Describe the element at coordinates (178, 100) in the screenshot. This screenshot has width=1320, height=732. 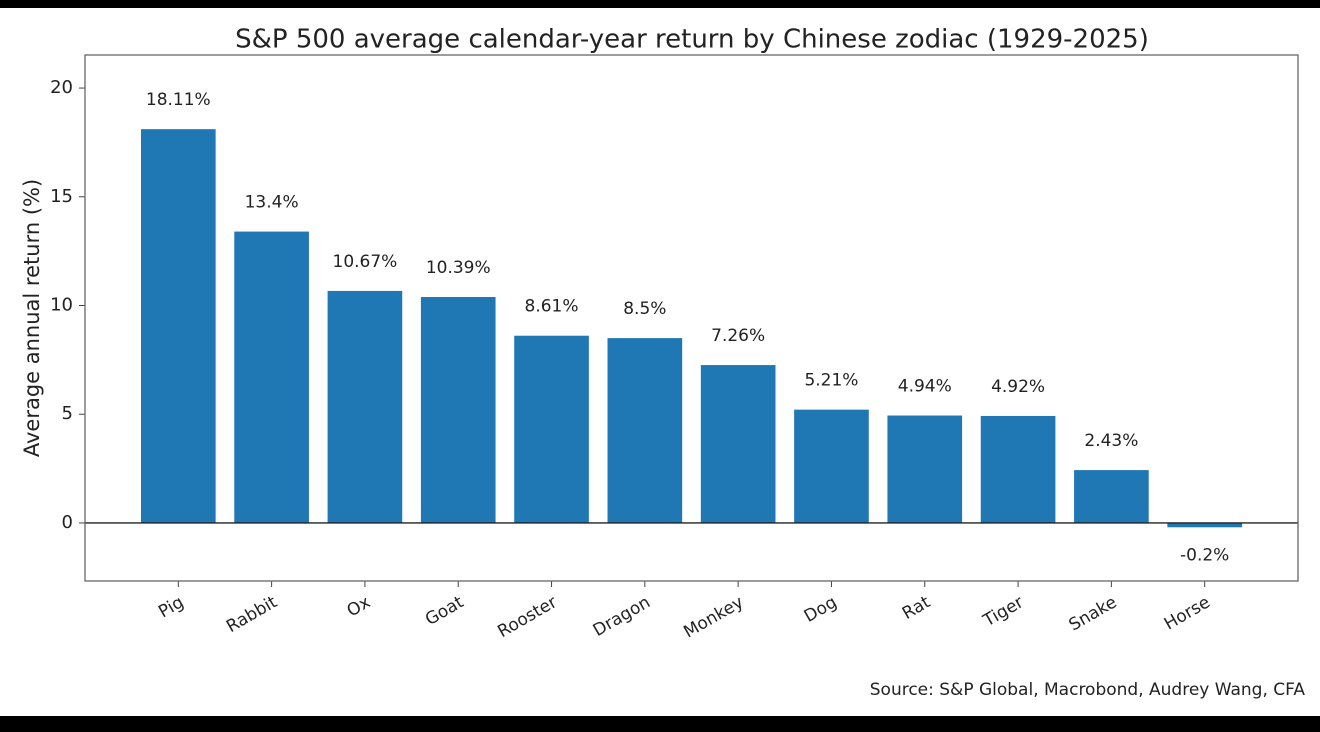
I see `value-label: 18.11%` at that location.